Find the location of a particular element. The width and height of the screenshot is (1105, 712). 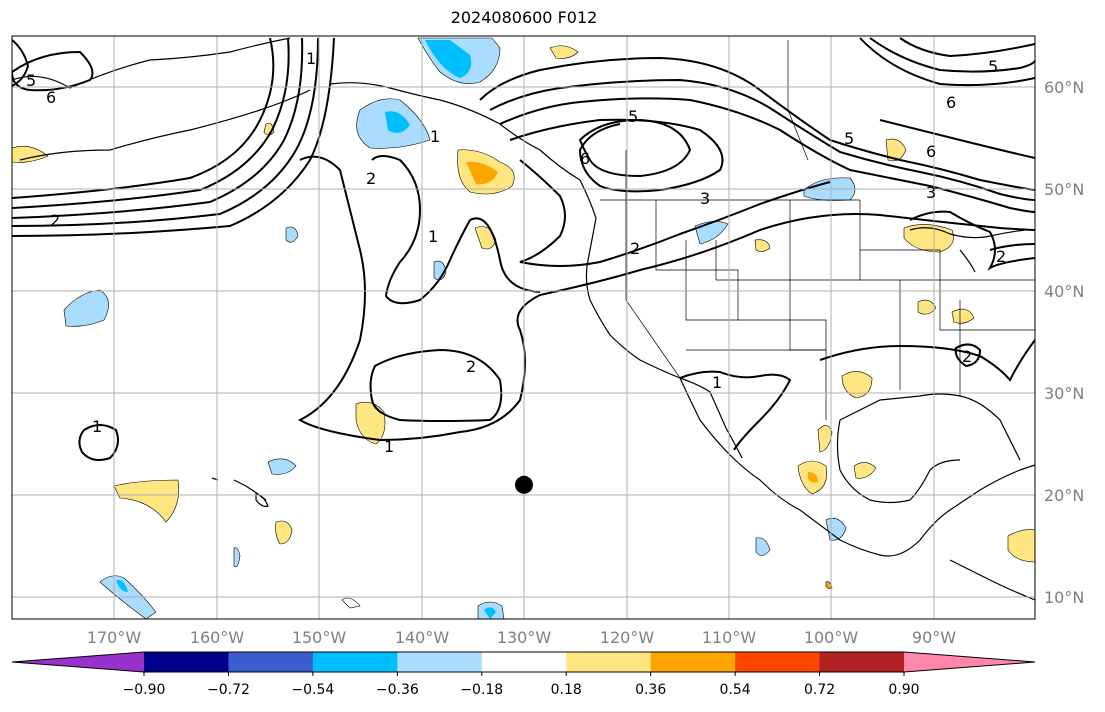

lon-label: 130°W is located at coordinates (524, 637).